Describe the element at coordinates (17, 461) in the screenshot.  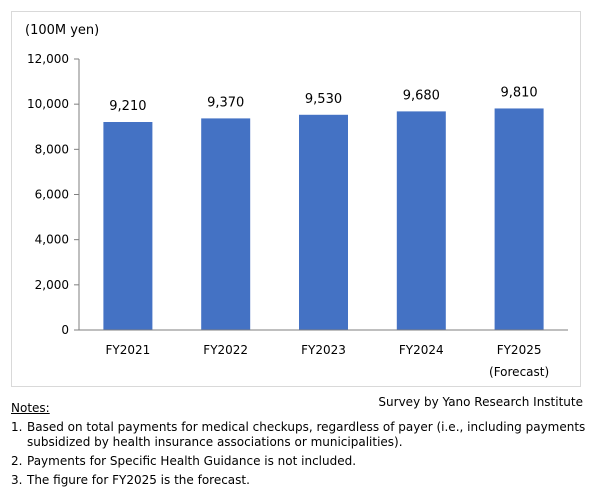
I see `note-number: 2.` at that location.